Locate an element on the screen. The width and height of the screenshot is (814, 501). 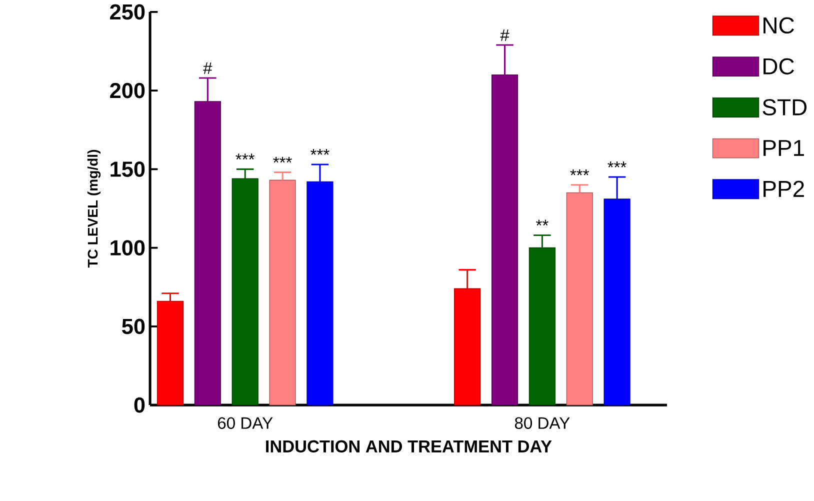
data-label: ** is located at coordinates (542, 223).